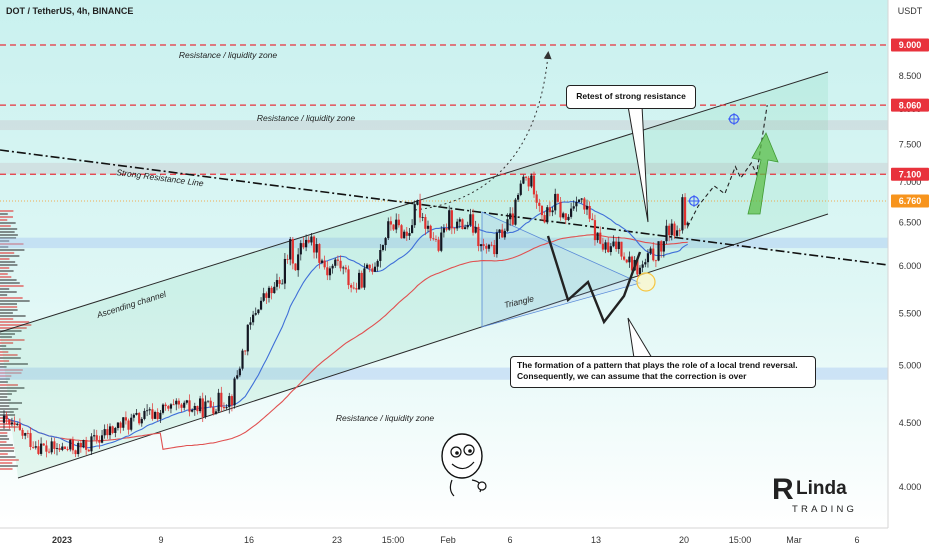 This screenshot has height=555, width=932. What do you see at coordinates (813, 494) in the screenshot?
I see `linda-trading-logo: R Linda TRADING` at bounding box center [813, 494].